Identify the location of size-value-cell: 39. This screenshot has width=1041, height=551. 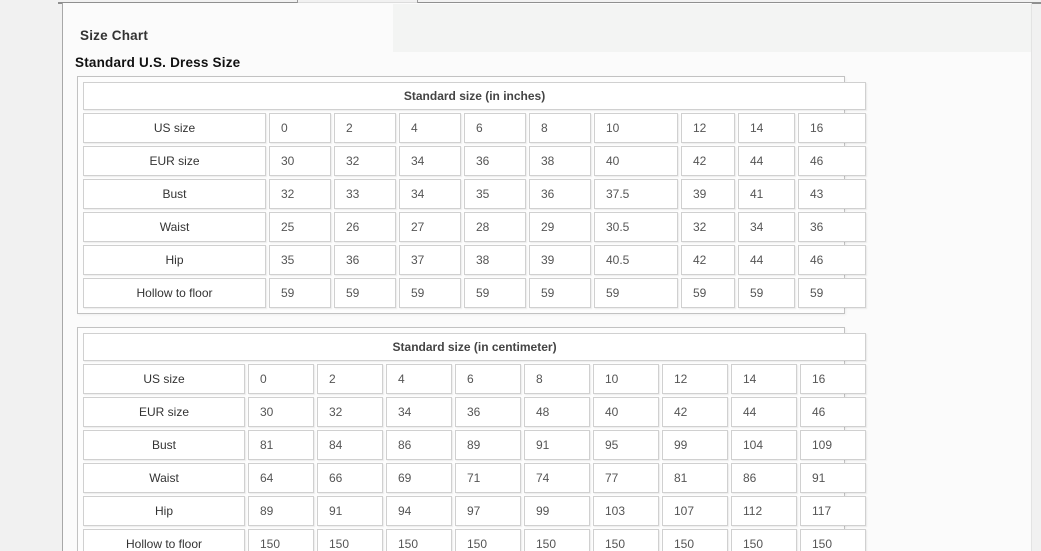
(708, 194).